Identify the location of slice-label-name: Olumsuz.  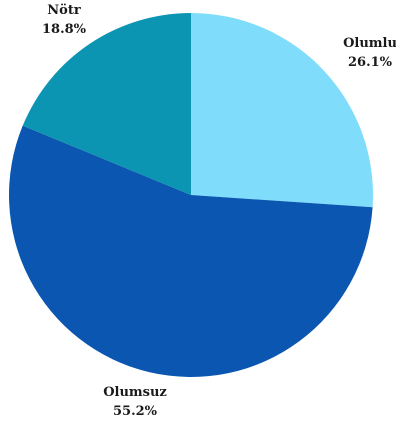
(135, 392).